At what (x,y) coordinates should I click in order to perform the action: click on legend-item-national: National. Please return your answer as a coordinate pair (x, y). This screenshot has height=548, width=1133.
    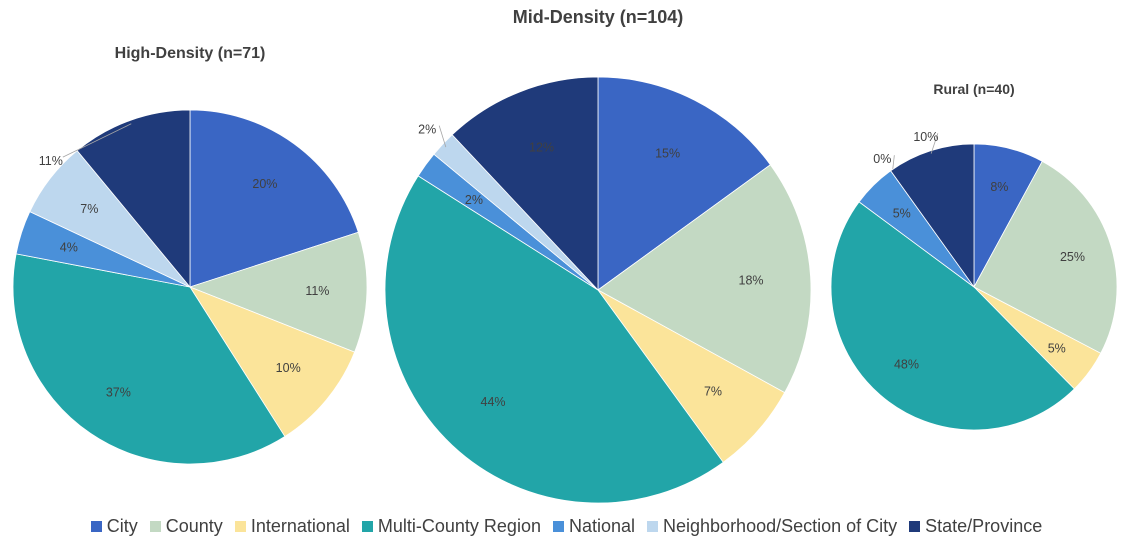
    Looking at the image, I should click on (594, 526).